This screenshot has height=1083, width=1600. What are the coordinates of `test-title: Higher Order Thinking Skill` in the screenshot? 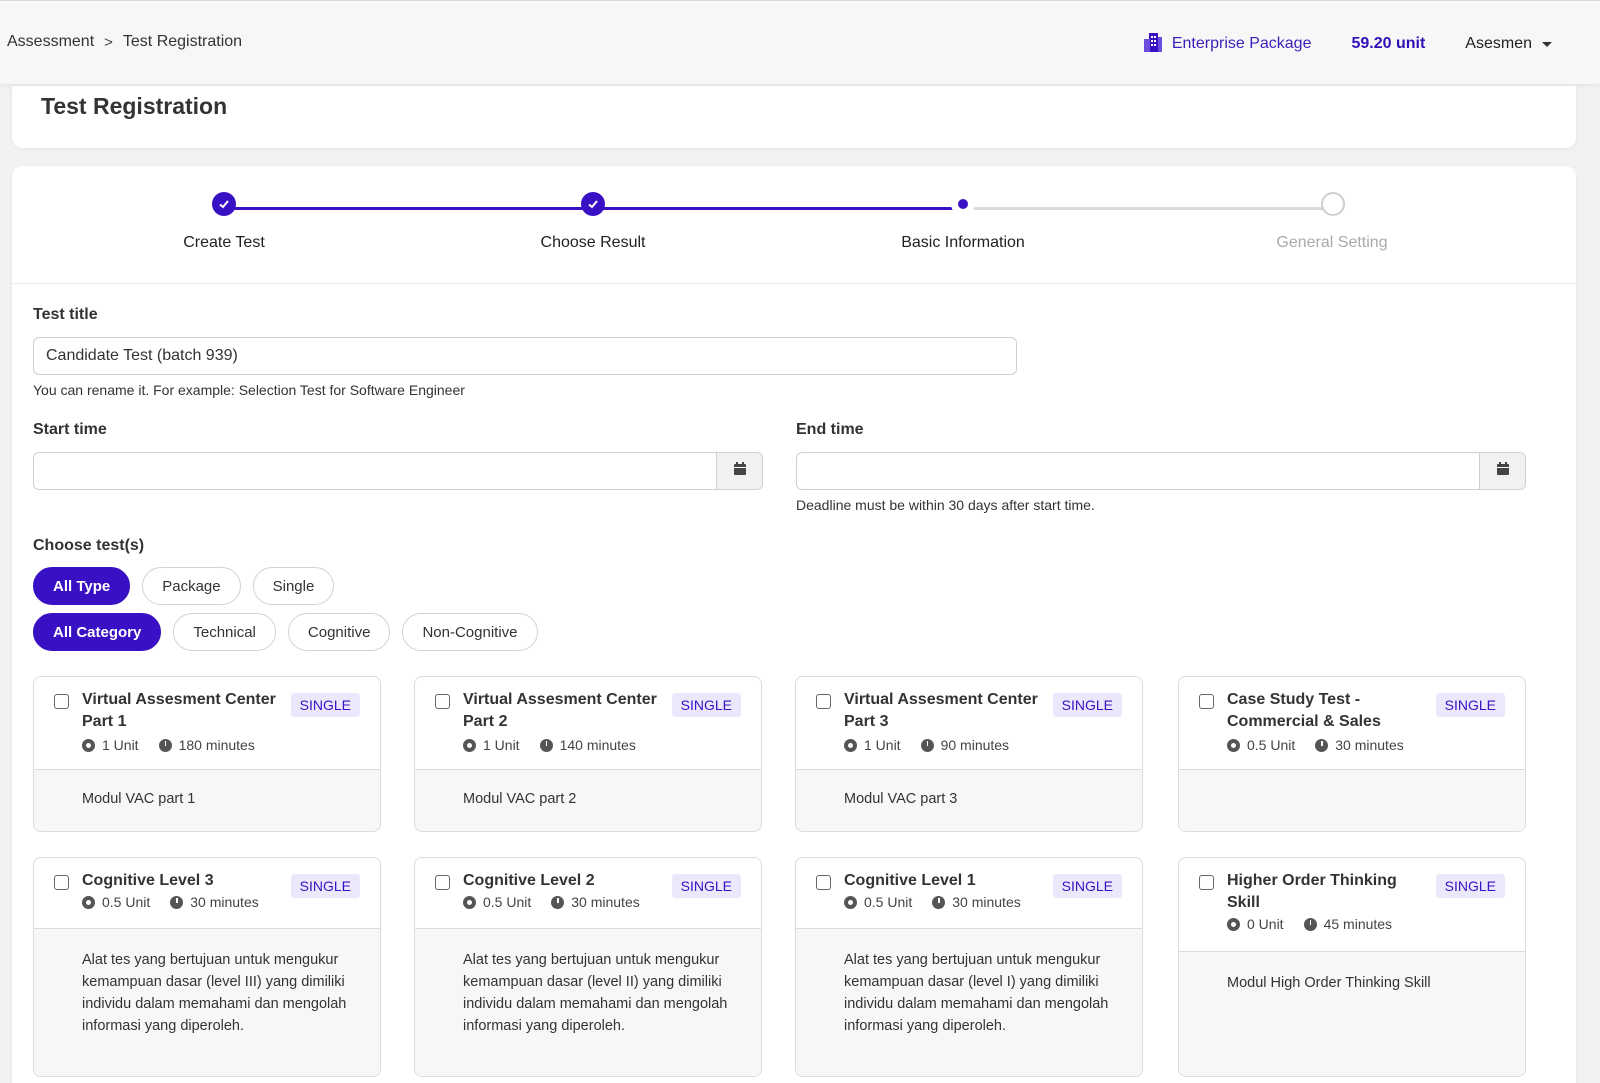 It's located at (1312, 891).